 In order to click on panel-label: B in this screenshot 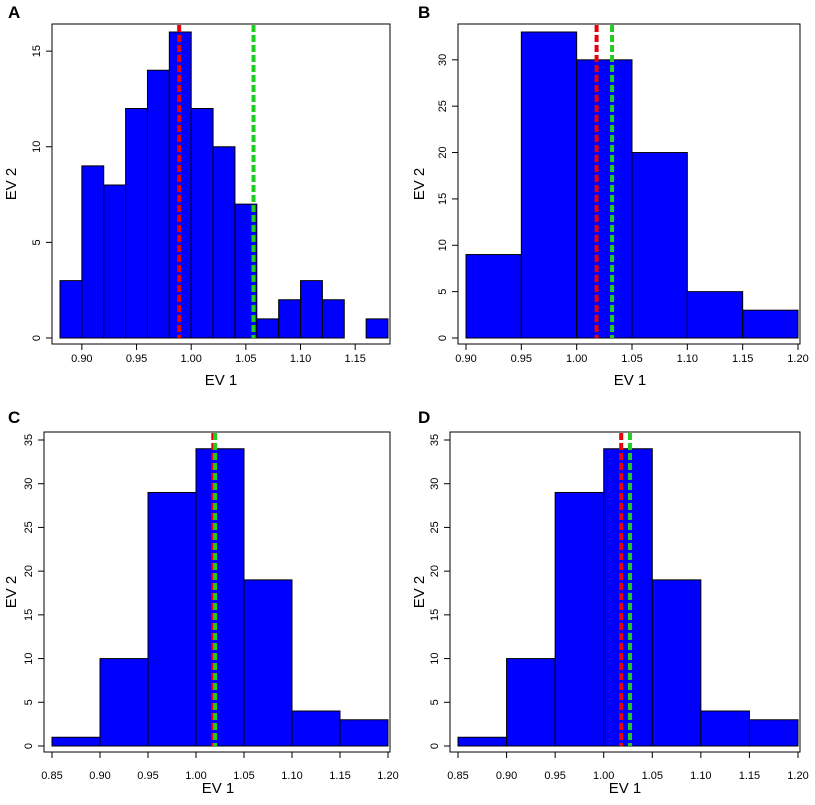, I will do `click(424, 12)`.